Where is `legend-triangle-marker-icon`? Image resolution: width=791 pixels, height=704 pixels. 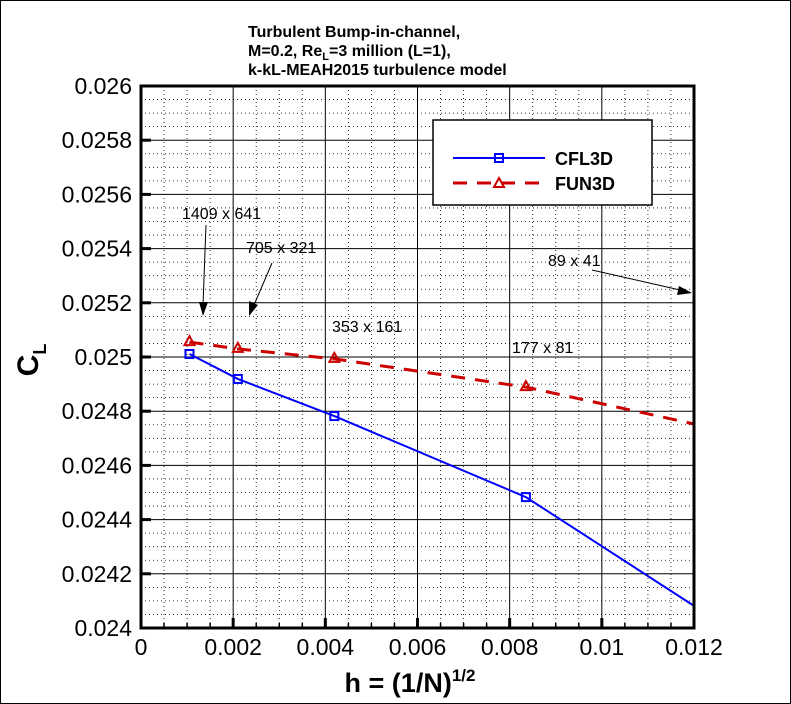 legend-triangle-marker-icon is located at coordinates (499, 181).